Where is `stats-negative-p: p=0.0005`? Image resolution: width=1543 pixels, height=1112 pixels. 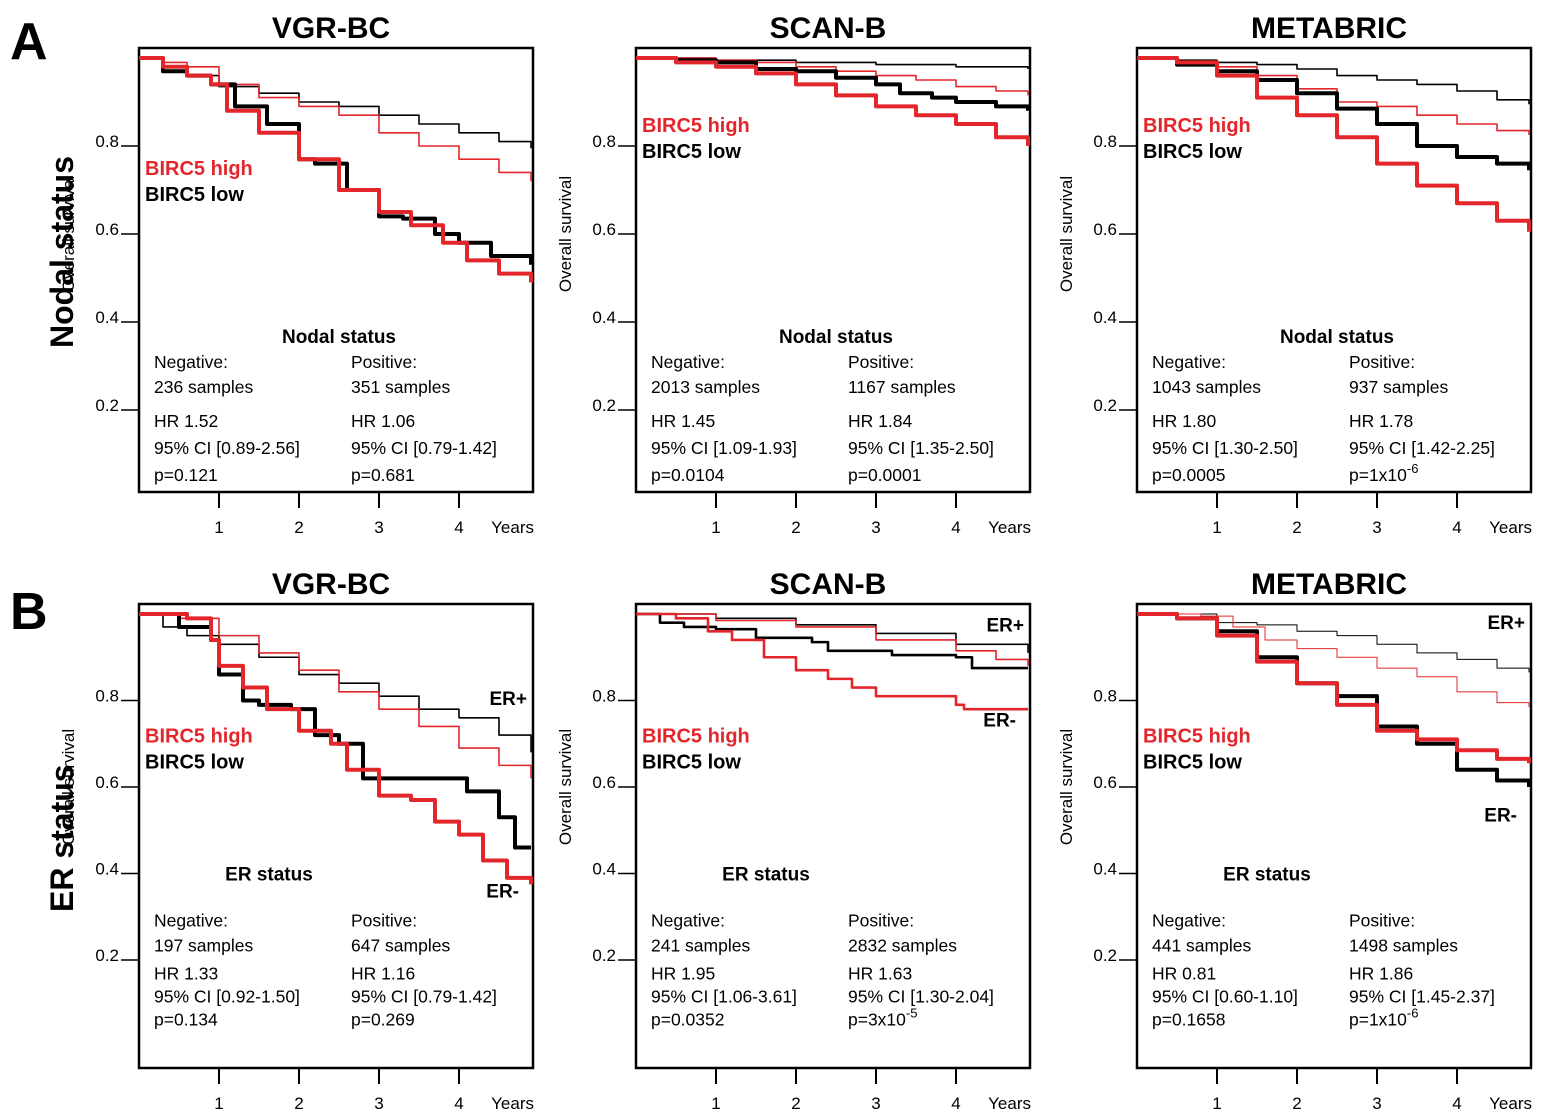
stats-negative-p: p=0.0005 is located at coordinates (1188, 475).